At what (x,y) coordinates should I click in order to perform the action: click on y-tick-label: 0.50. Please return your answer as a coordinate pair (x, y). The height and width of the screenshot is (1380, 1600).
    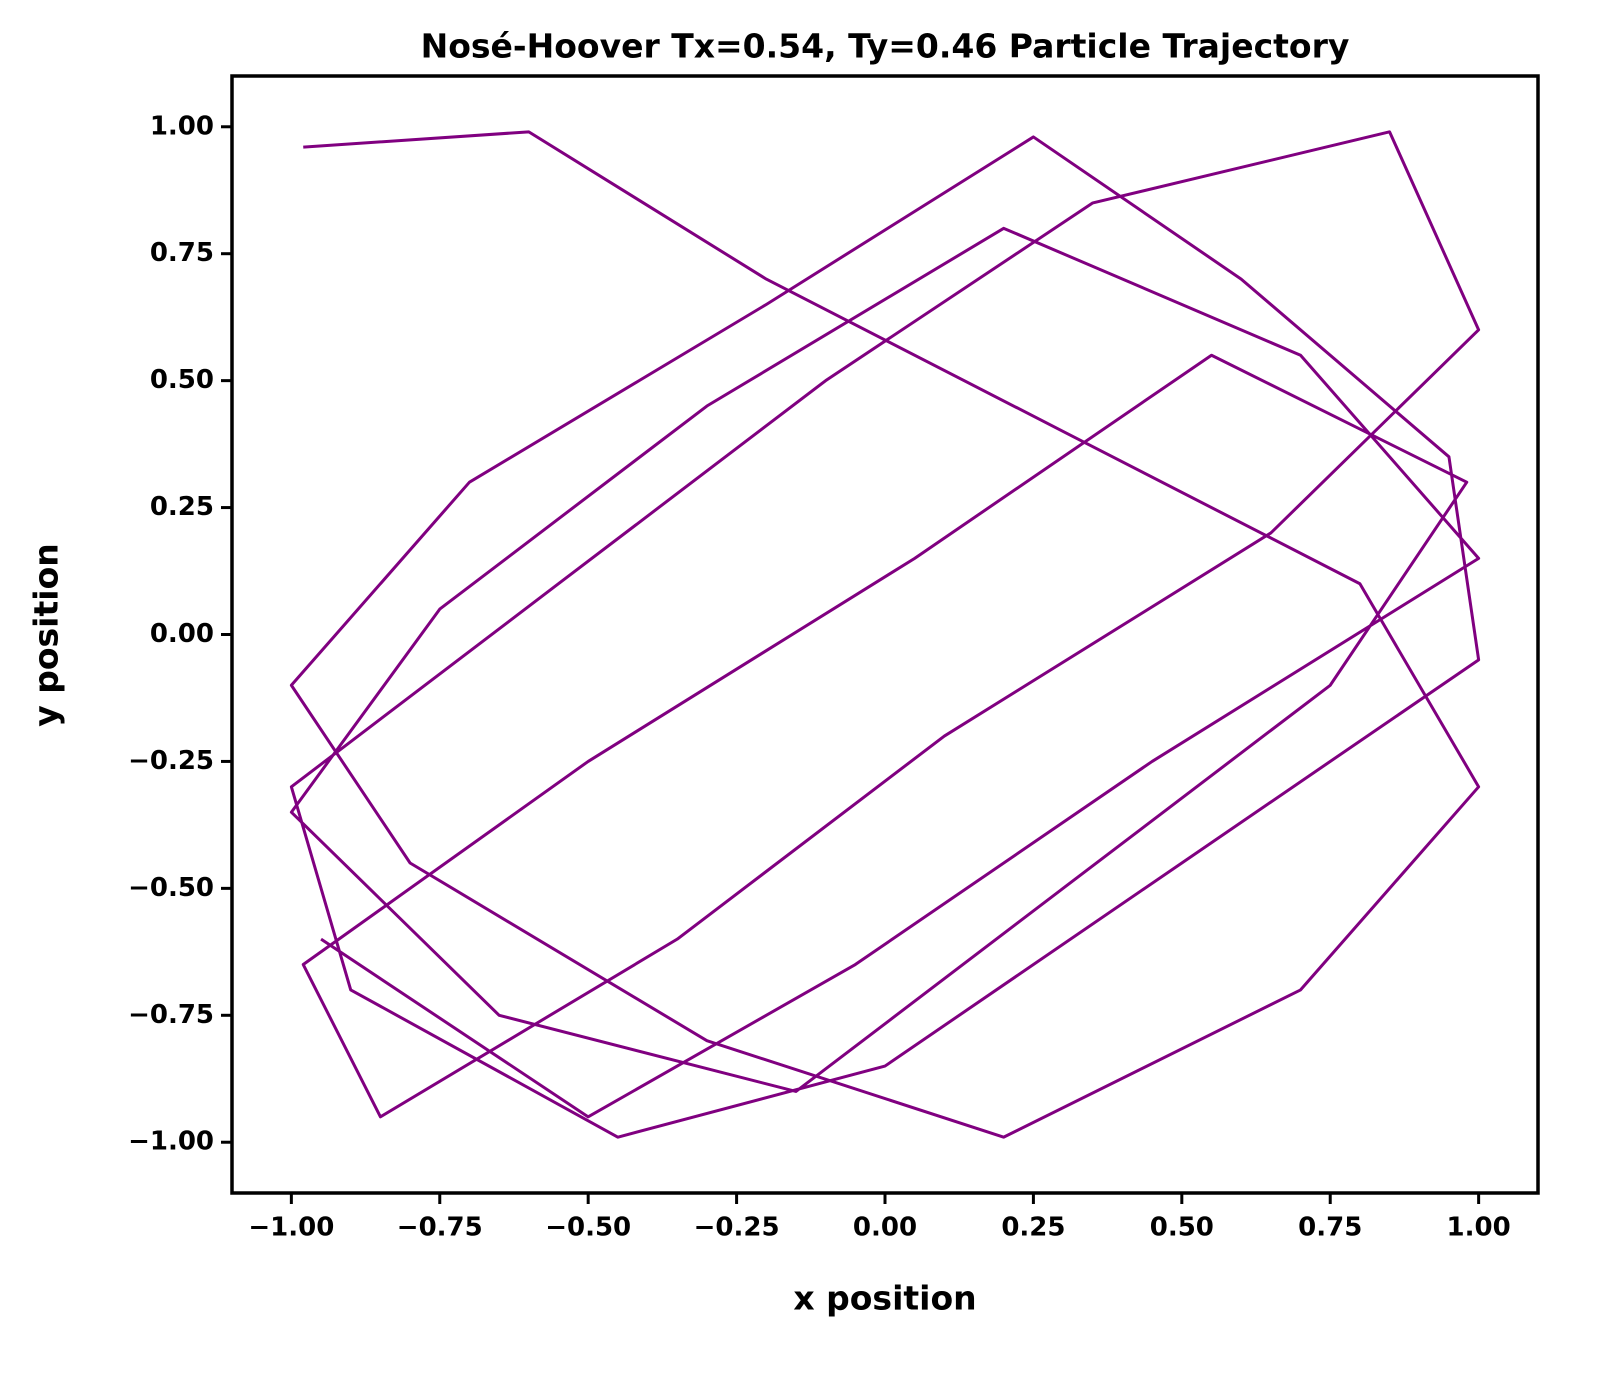
    Looking at the image, I should click on (182, 380).